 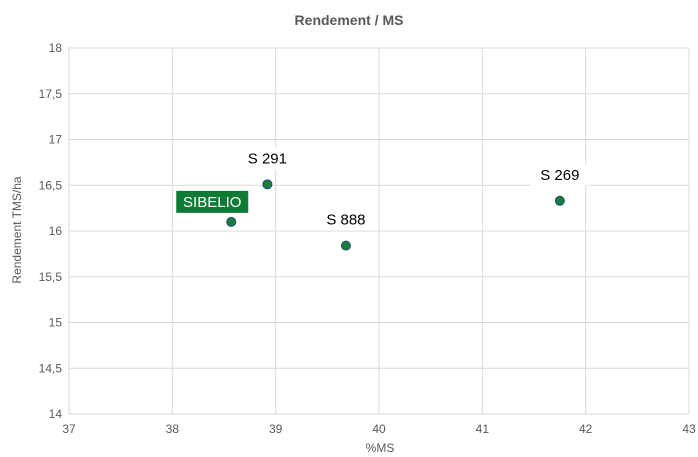 I want to click on x-tick-label: 38, so click(x=173, y=429).